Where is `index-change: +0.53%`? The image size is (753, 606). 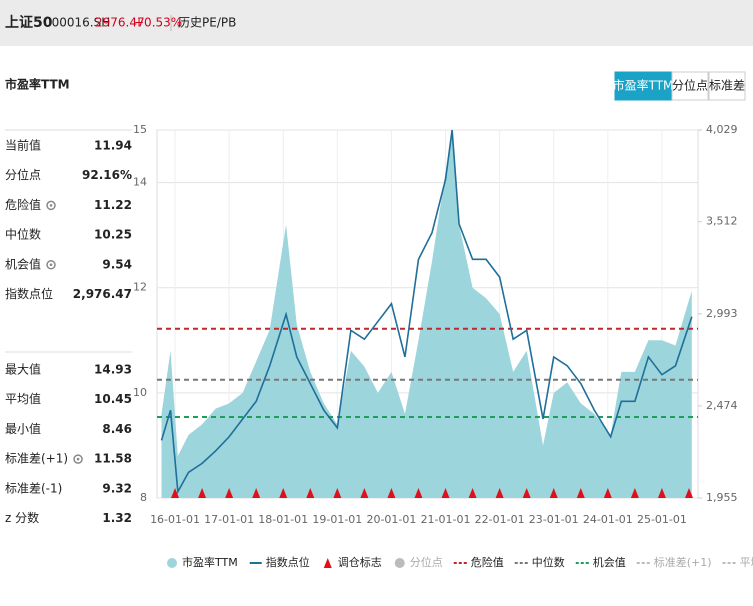 index-change: +0.53% is located at coordinates (158, 23).